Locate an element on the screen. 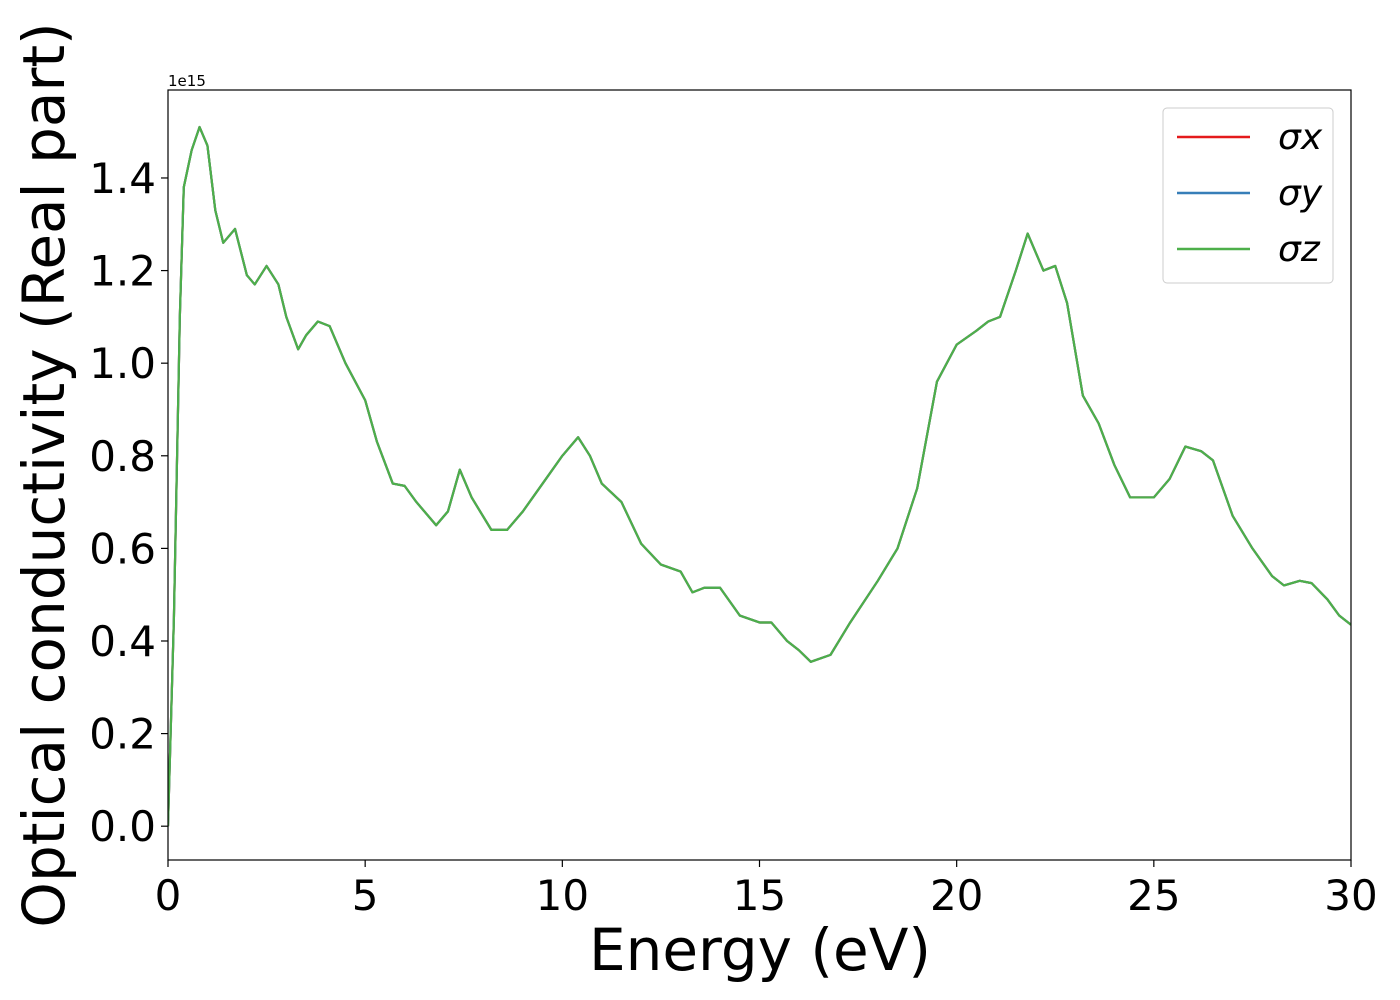  legend-box is located at coordinates (1248, 195).